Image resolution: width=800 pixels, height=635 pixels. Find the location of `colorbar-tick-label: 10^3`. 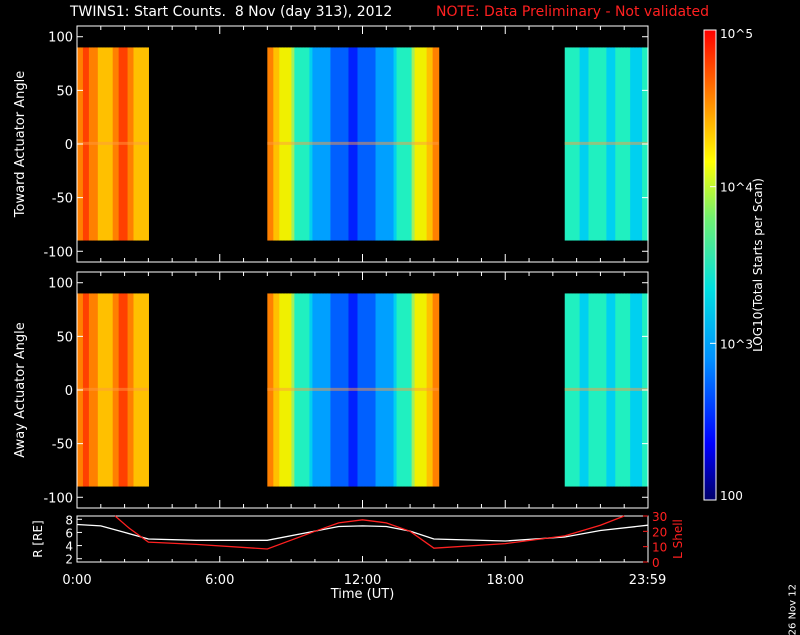

colorbar-tick-label: 10^3 is located at coordinates (736, 344).